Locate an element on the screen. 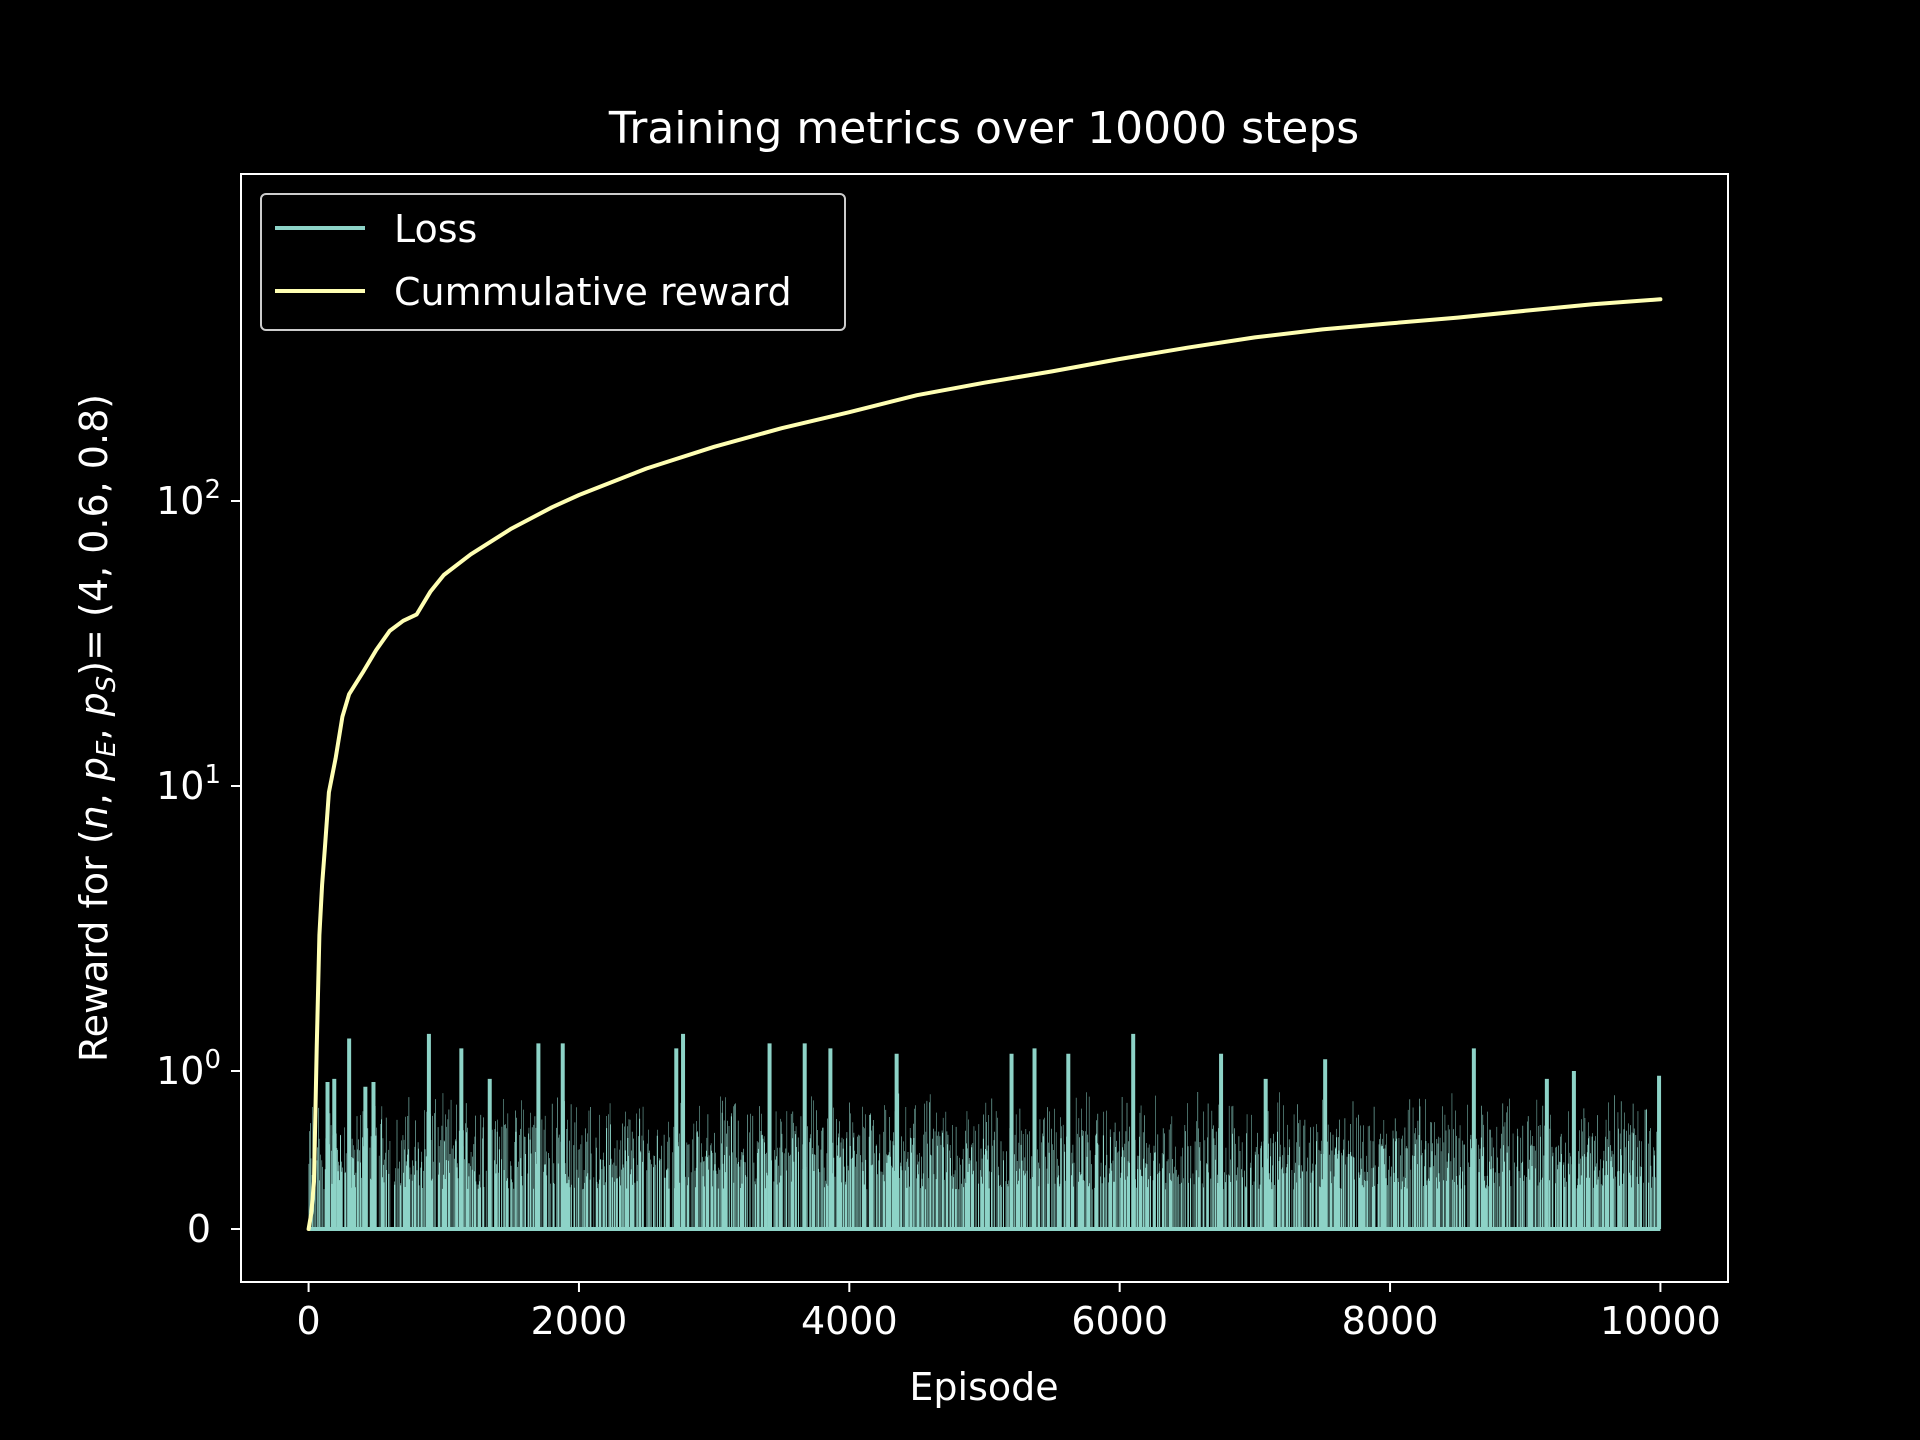  legend: Loss Cummulative reward is located at coordinates (553, 262).